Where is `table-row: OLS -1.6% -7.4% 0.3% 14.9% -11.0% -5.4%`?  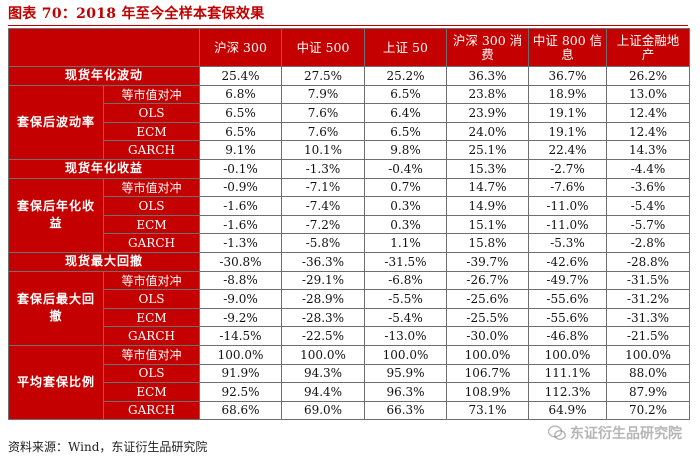
table-row: OLS -1.6% -7.4% 0.3% 14.9% -11.0% -5.4% is located at coordinates (349, 206).